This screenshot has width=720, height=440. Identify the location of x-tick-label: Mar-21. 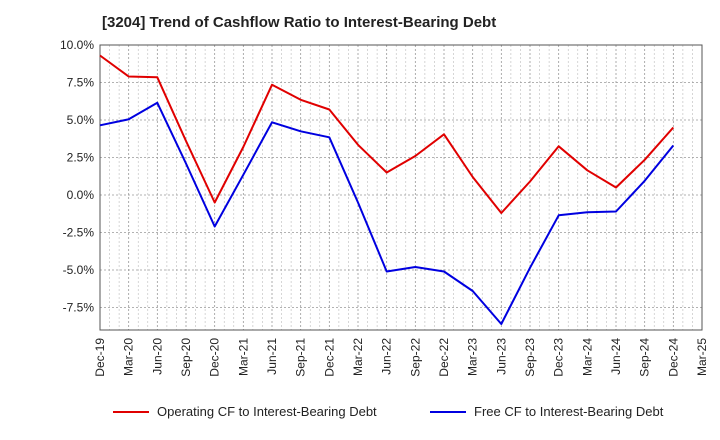
(243, 357).